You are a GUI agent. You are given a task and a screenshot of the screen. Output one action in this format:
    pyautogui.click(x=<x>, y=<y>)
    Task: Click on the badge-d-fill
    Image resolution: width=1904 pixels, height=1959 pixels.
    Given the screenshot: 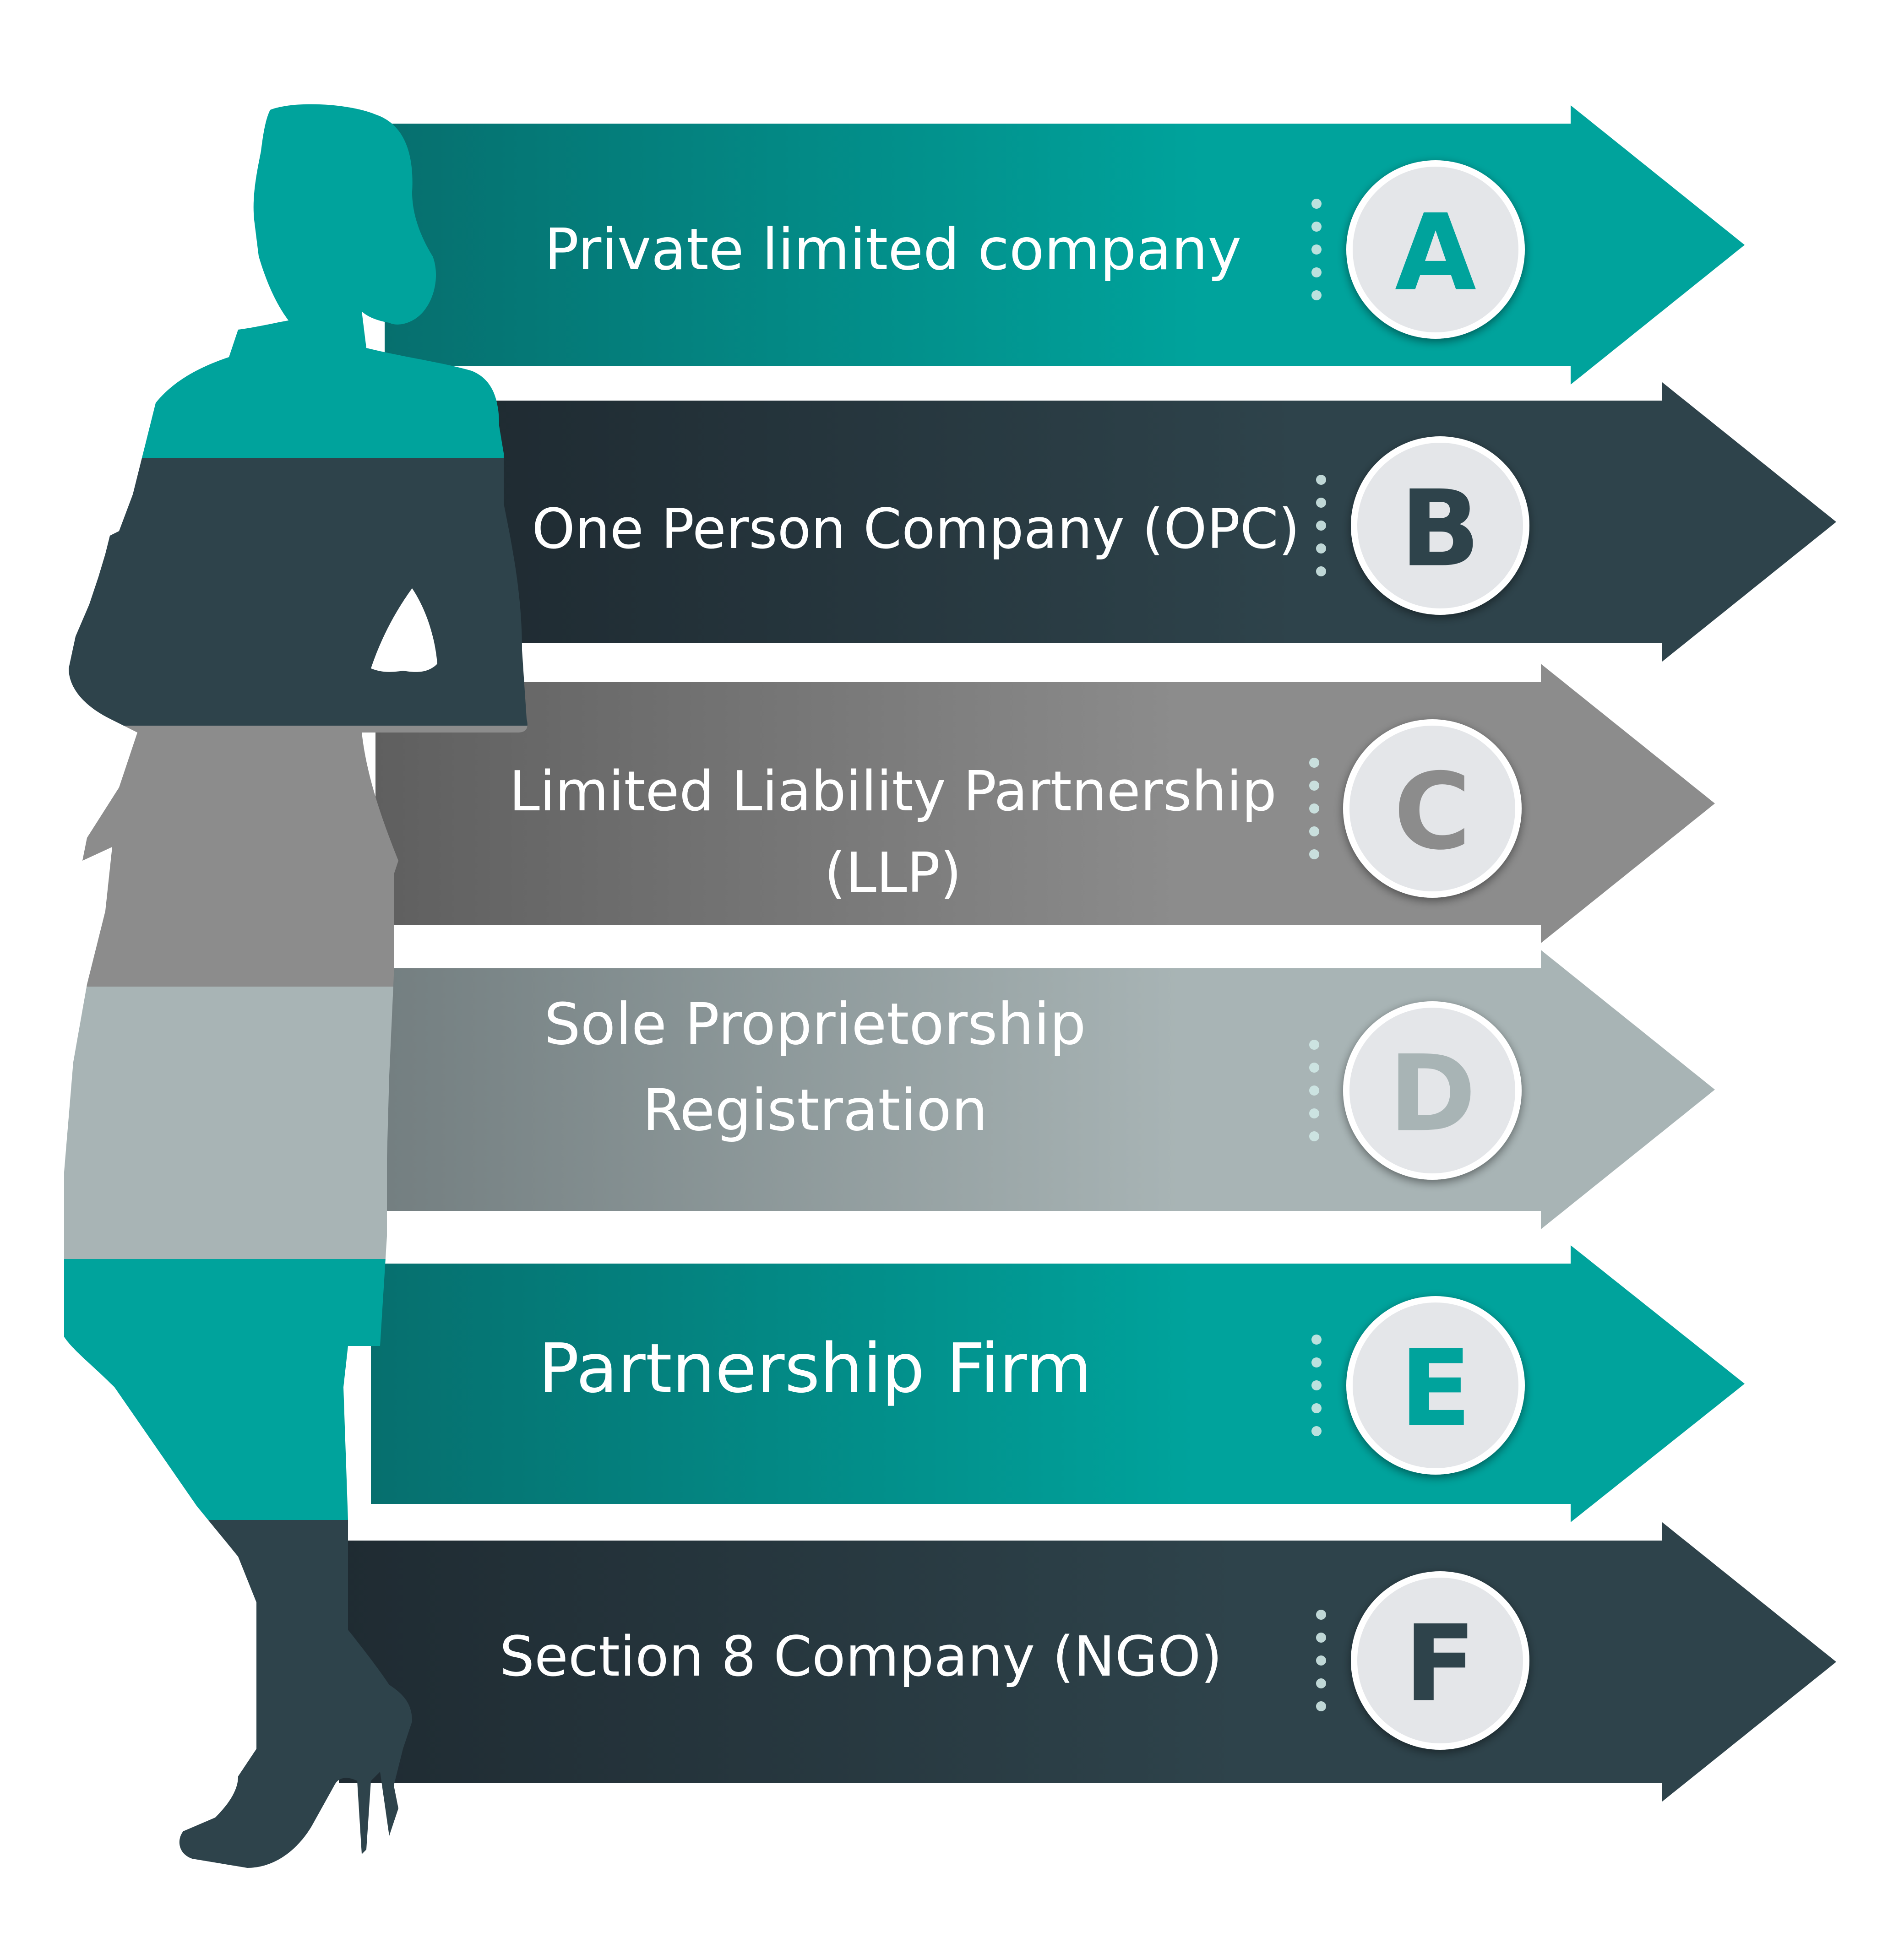 What is the action you would take?
    pyautogui.click(x=1432, y=1090)
    